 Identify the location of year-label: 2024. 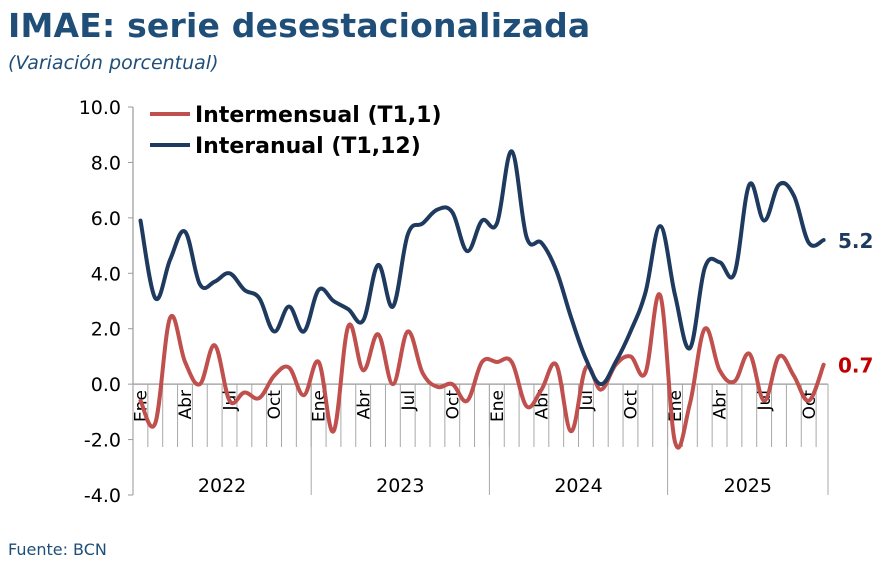
(578, 486).